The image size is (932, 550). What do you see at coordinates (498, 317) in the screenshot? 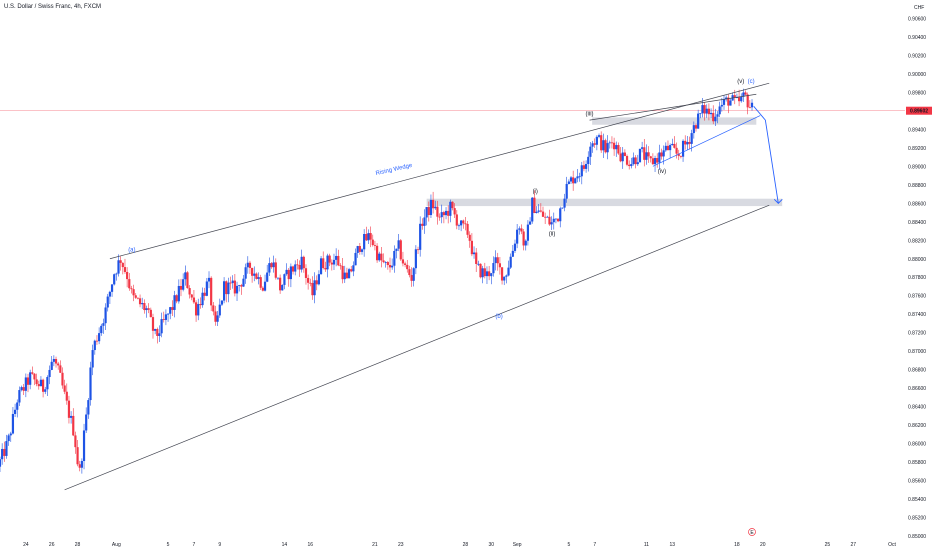
I see `wave-label: (b)` at bounding box center [498, 317].